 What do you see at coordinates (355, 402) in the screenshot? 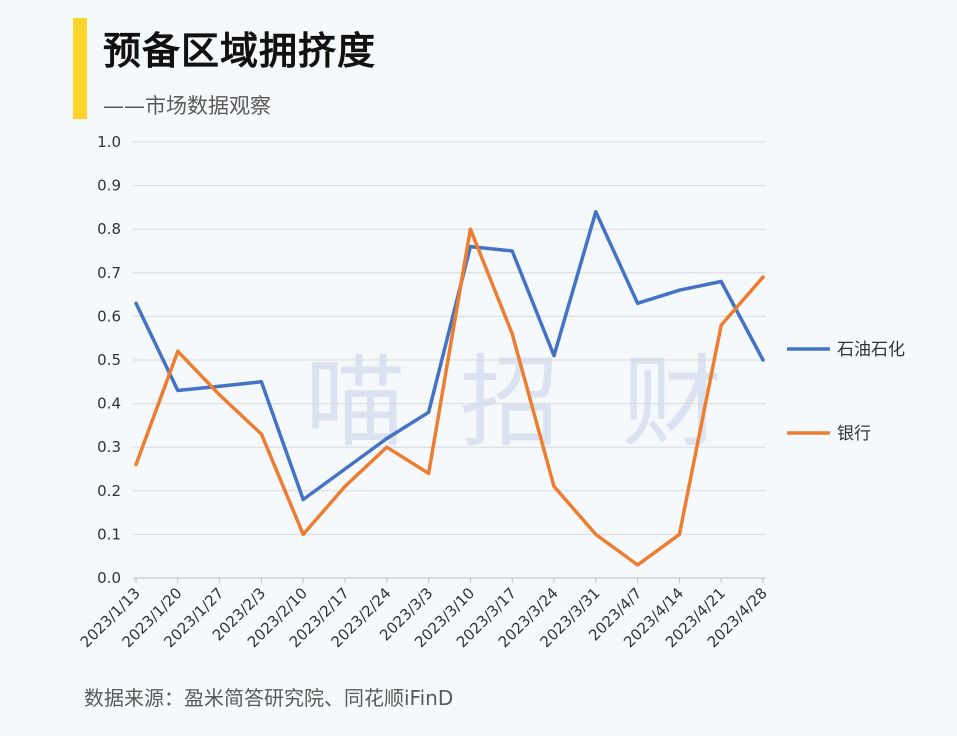
I see `watermark-char: 喵` at bounding box center [355, 402].